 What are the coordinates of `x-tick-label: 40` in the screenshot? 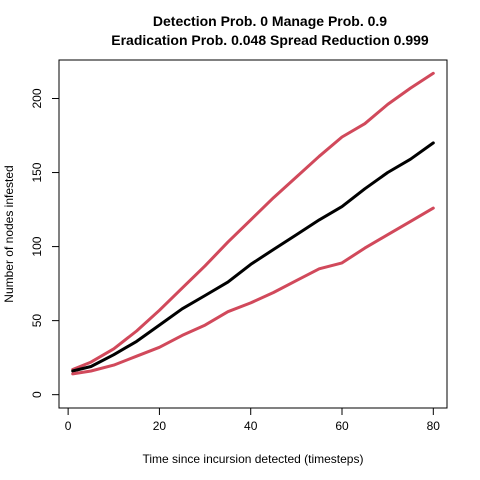 It's located at (251, 426).